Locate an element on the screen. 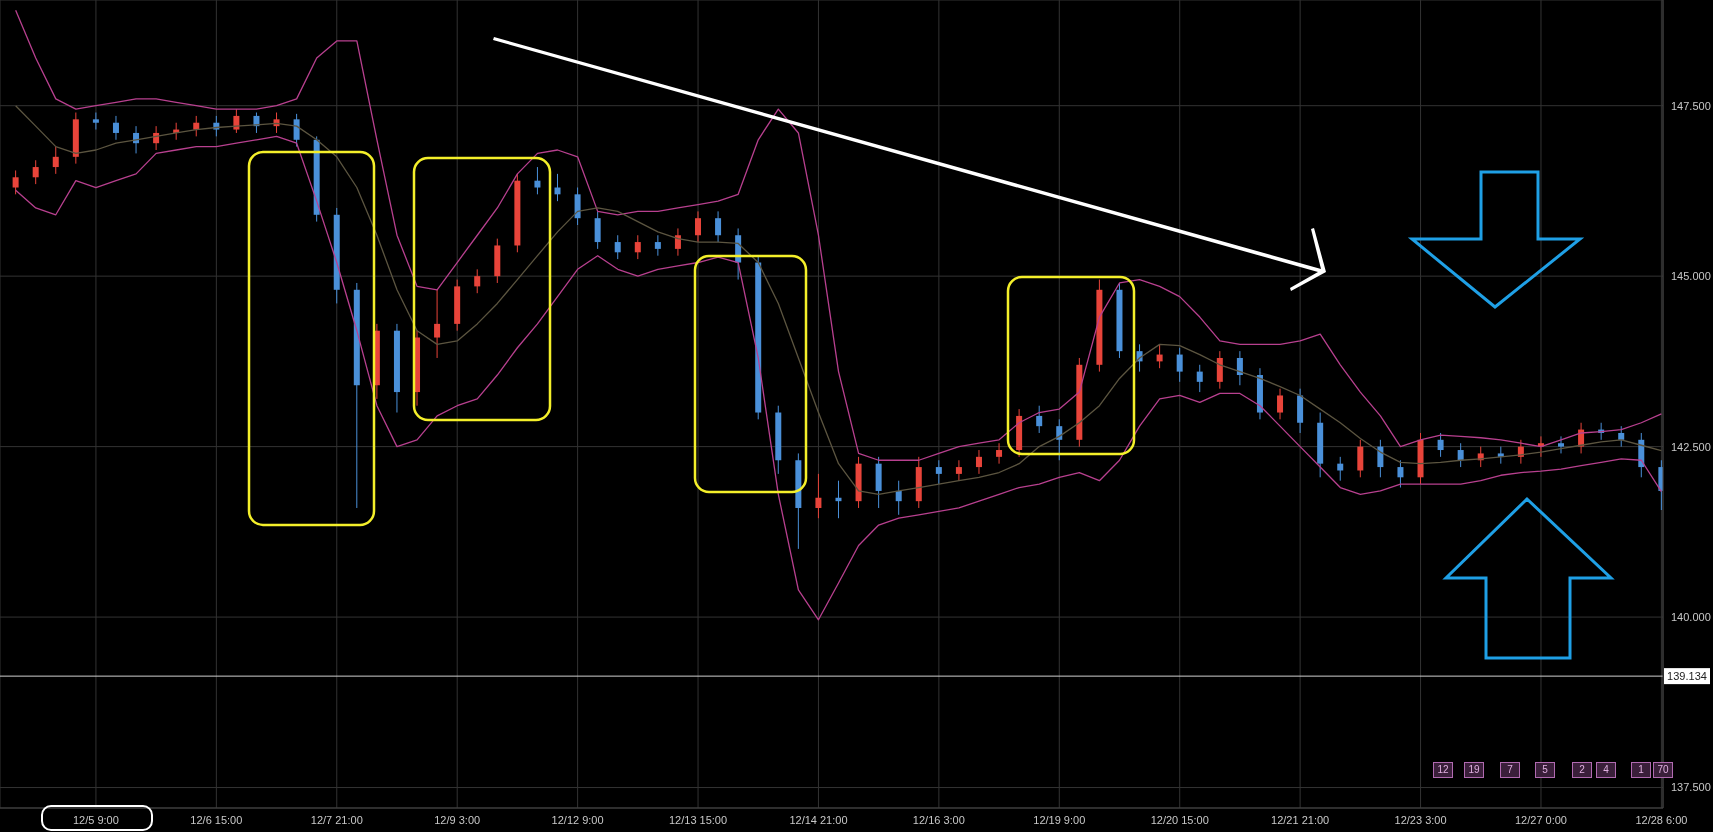 The image size is (1713, 832). y-tick-label: 142.500 is located at coordinates (1691, 446).